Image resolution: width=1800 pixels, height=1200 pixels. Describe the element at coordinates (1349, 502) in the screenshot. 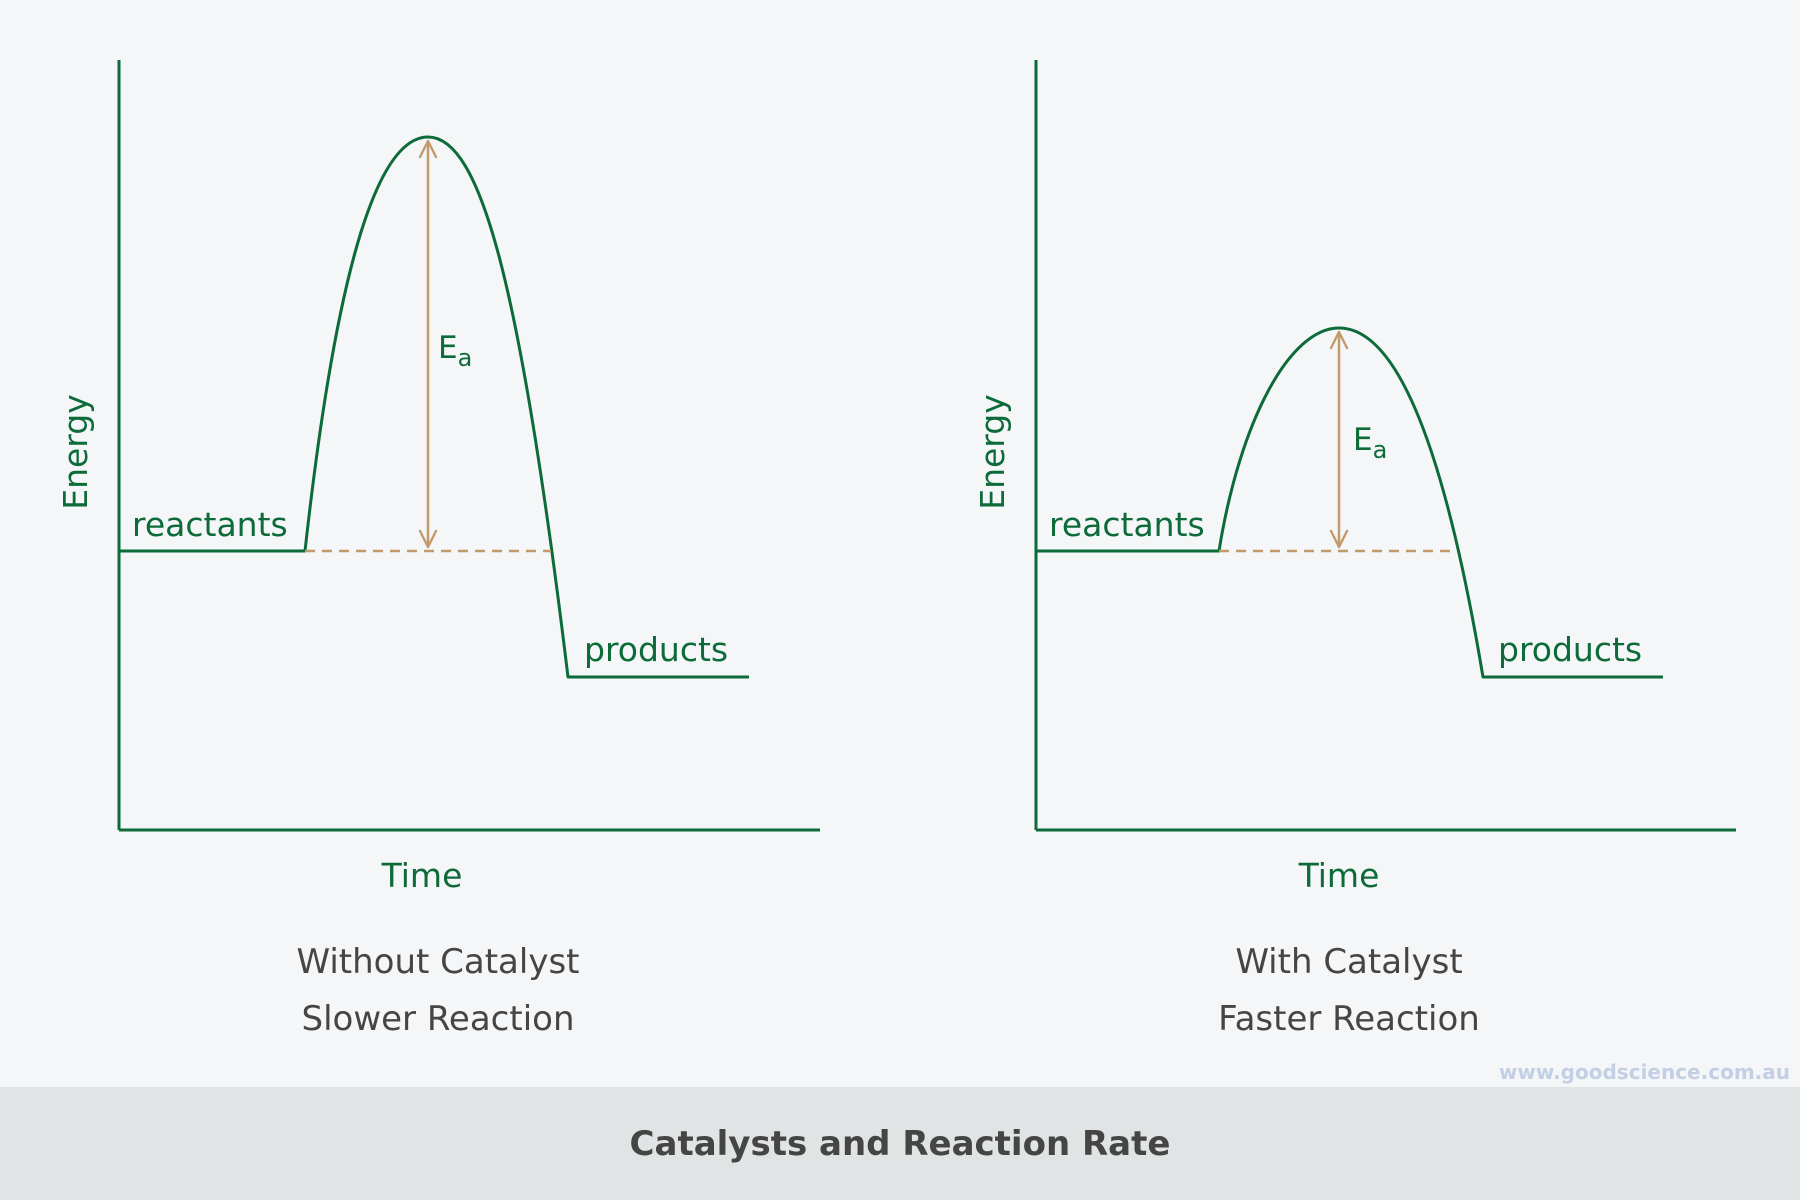

I see `energy-curve` at that location.